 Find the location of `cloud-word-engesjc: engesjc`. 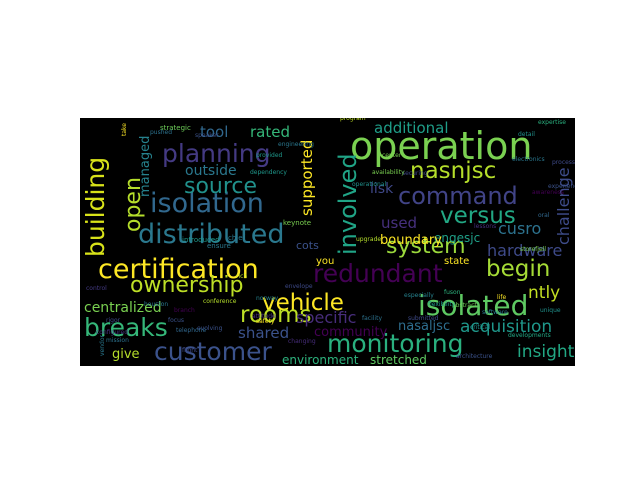

cloud-word-engesjc: engesjc is located at coordinates (457, 238).